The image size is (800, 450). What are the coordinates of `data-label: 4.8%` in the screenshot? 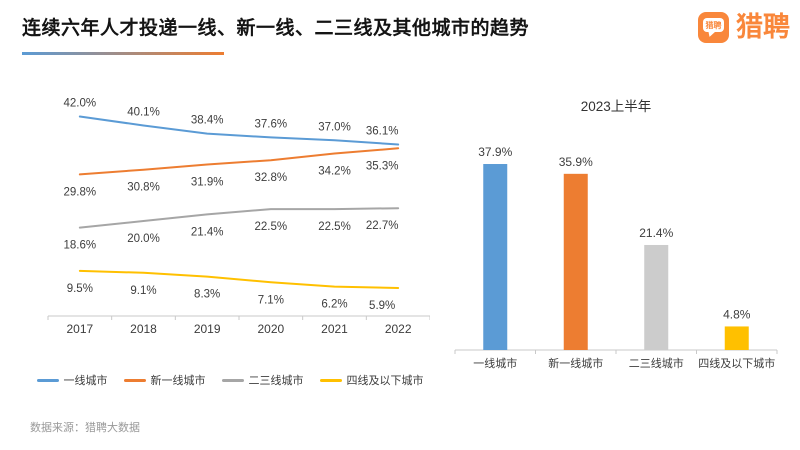 It's located at (737, 314).